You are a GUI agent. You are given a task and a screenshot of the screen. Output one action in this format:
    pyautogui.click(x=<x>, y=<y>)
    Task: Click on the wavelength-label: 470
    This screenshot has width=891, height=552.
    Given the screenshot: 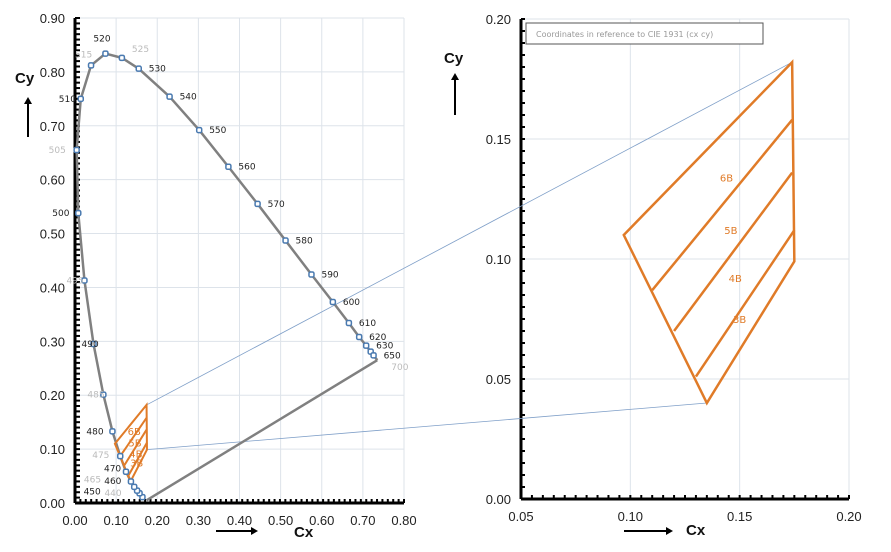 What is the action you would take?
    pyautogui.click(x=112, y=470)
    